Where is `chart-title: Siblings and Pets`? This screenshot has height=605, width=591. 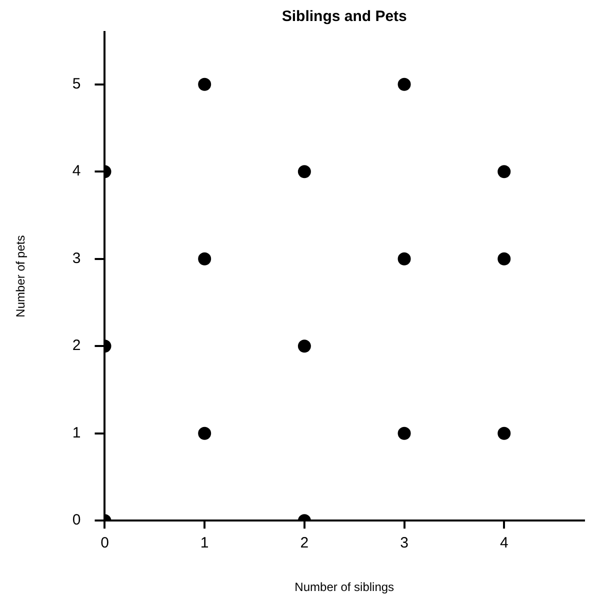 chart-title: Siblings and Pets is located at coordinates (344, 17).